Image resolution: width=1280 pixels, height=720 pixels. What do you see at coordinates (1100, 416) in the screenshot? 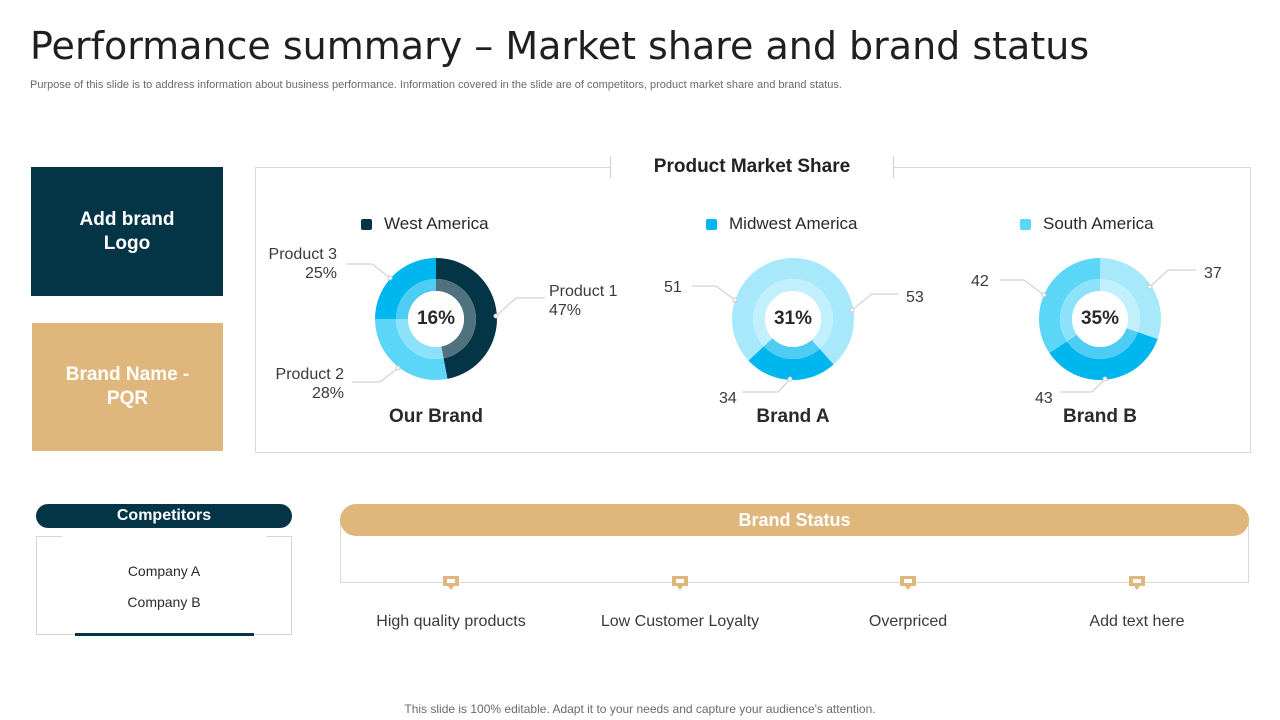
I see `chart-title-brand-b: Brand B` at bounding box center [1100, 416].